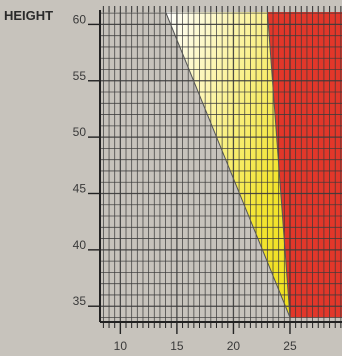 The image size is (342, 356). What do you see at coordinates (121, 346) in the screenshot?
I see `x-tick-label: 10` at bounding box center [121, 346].